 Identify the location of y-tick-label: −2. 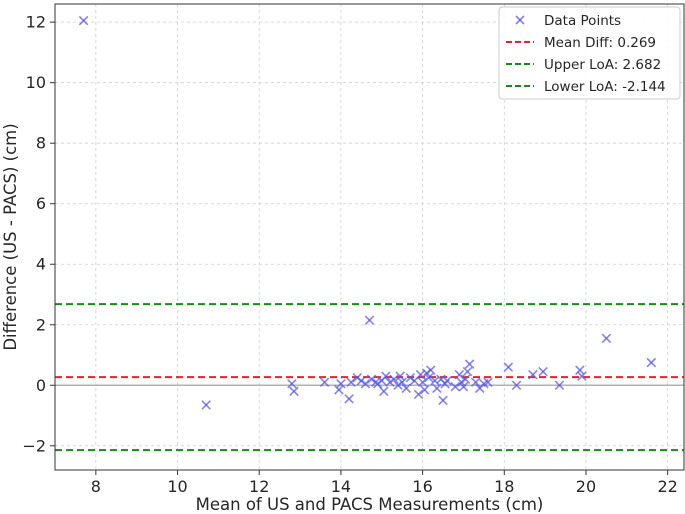
(34, 445).